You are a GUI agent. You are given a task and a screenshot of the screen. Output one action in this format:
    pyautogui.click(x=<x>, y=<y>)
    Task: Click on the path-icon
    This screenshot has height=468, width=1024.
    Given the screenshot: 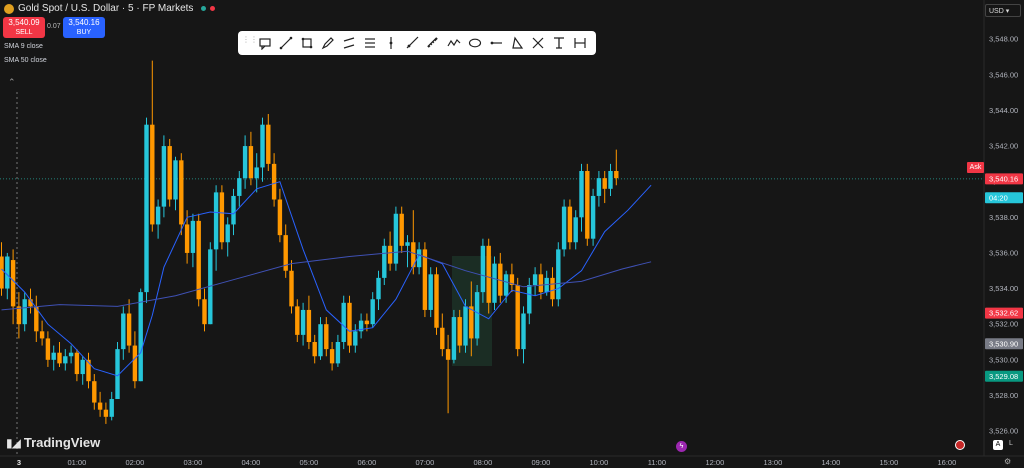 What is the action you would take?
    pyautogui.click(x=453, y=43)
    